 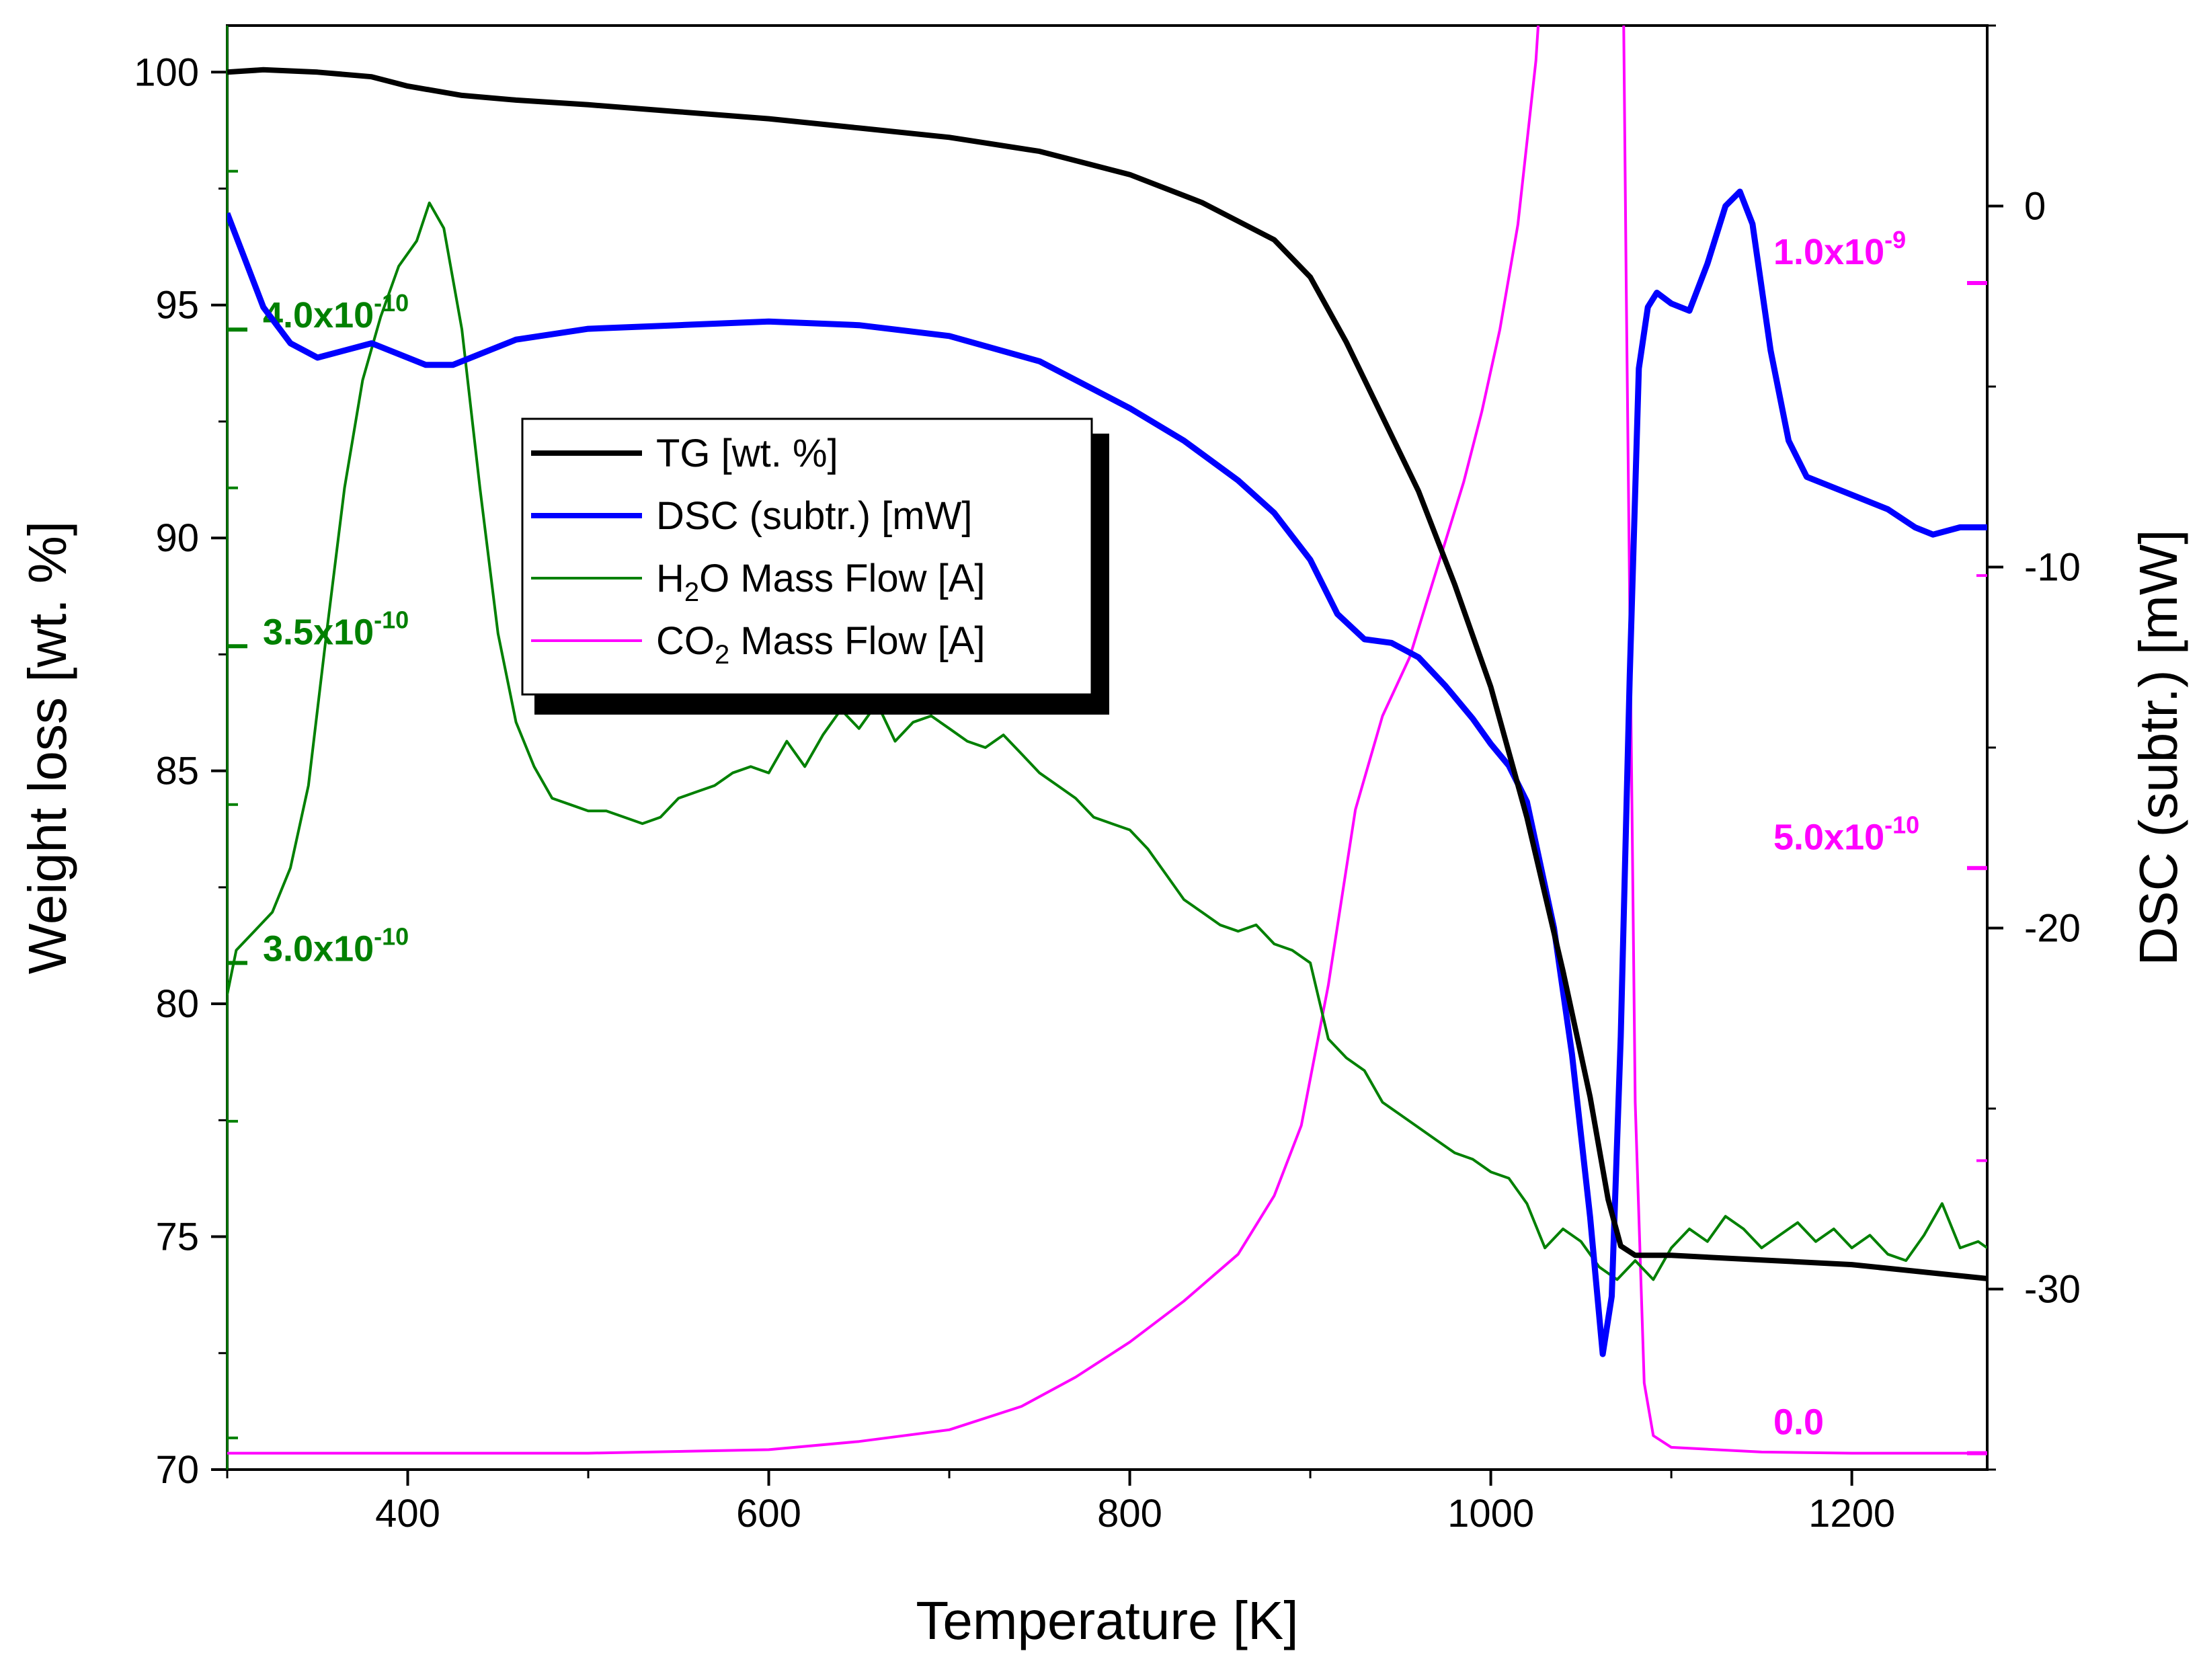 What do you see at coordinates (768, 1514) in the screenshot?
I see `x-tick-label: 600` at bounding box center [768, 1514].